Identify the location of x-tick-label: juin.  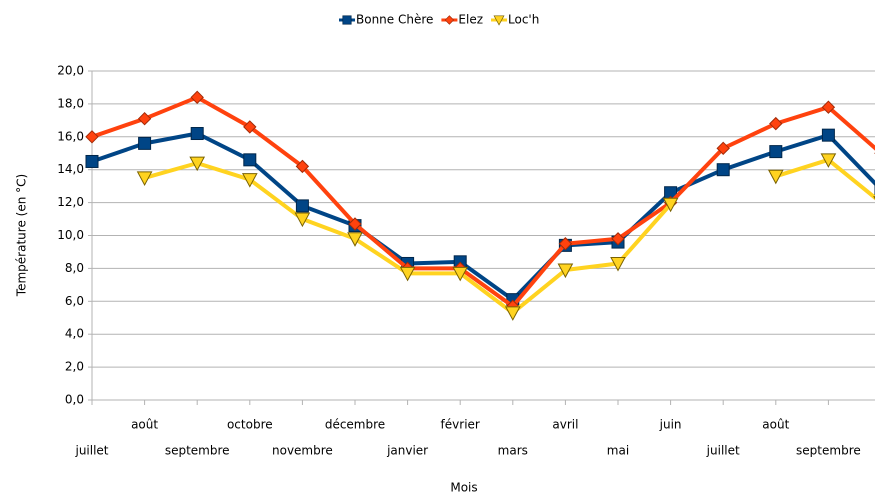
(670, 425).